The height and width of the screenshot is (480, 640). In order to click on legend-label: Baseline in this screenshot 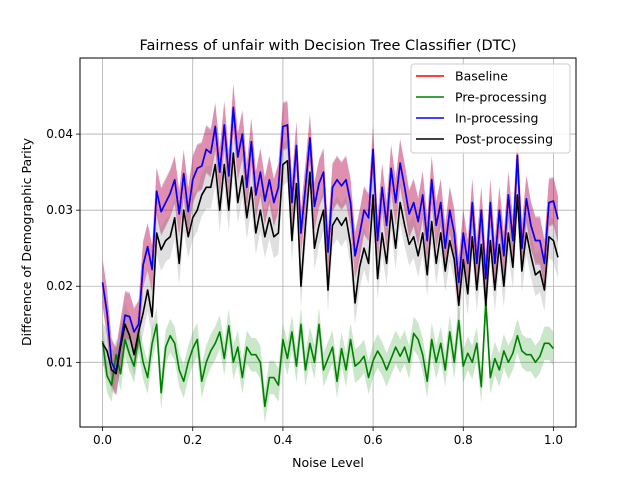, I will do `click(481, 76)`.